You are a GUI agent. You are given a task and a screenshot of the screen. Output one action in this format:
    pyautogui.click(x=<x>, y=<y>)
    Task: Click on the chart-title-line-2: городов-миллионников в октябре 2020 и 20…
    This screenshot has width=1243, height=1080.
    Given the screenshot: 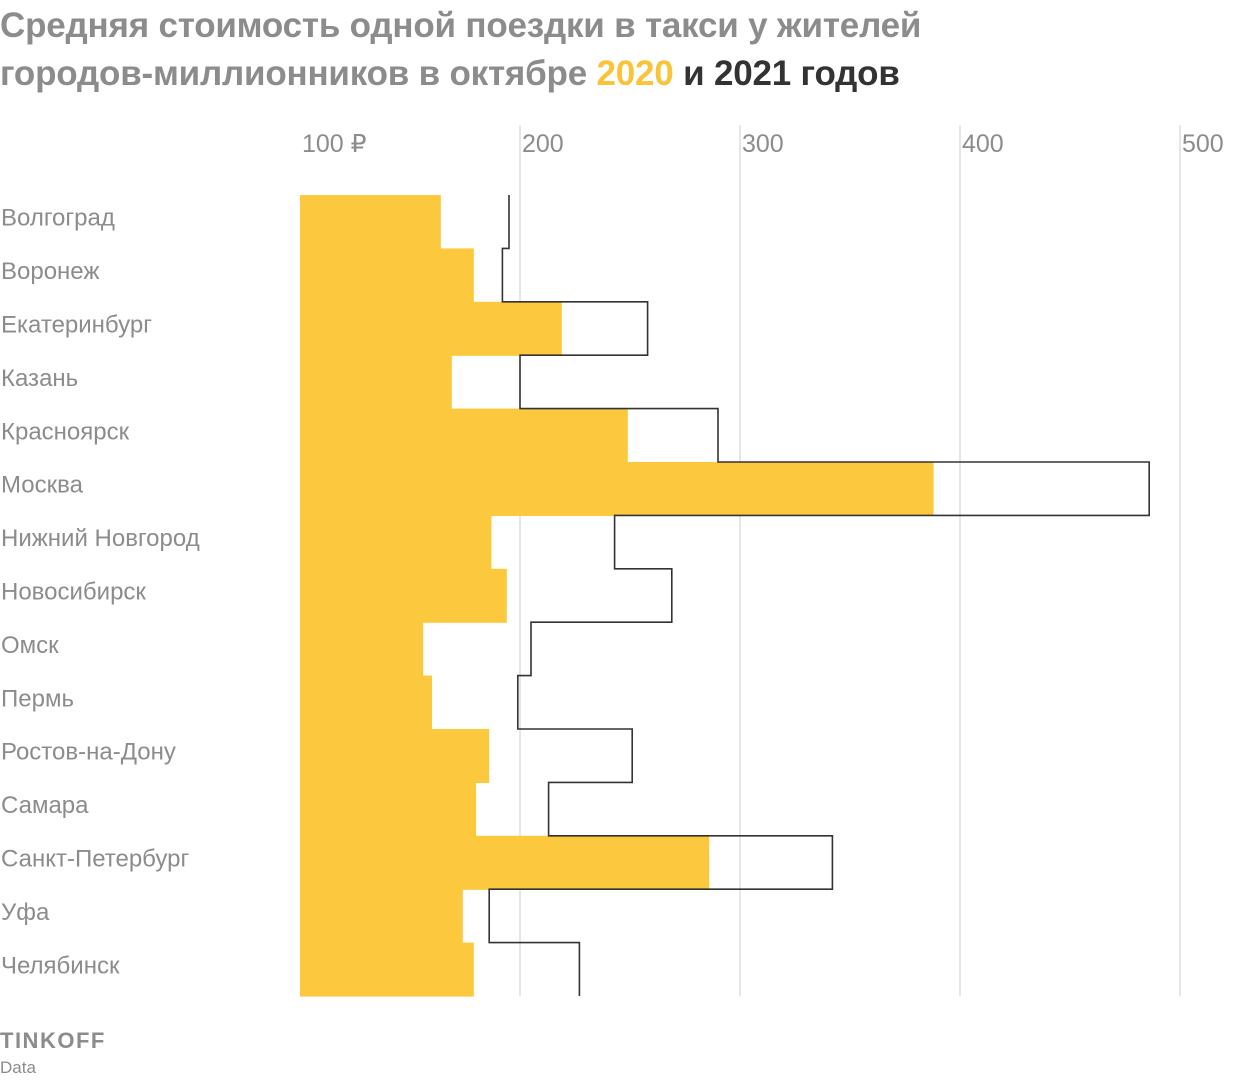 What is the action you would take?
    pyautogui.click(x=620, y=74)
    